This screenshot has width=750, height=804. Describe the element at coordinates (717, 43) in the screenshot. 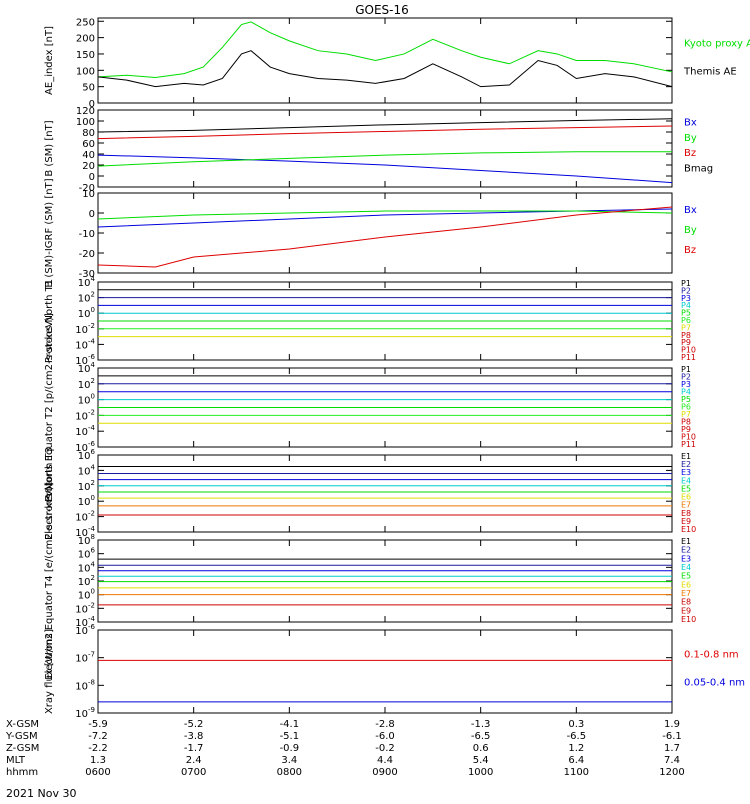

I see `legend-Kyoto proxy AE: Kyoto proxy AE` at that location.